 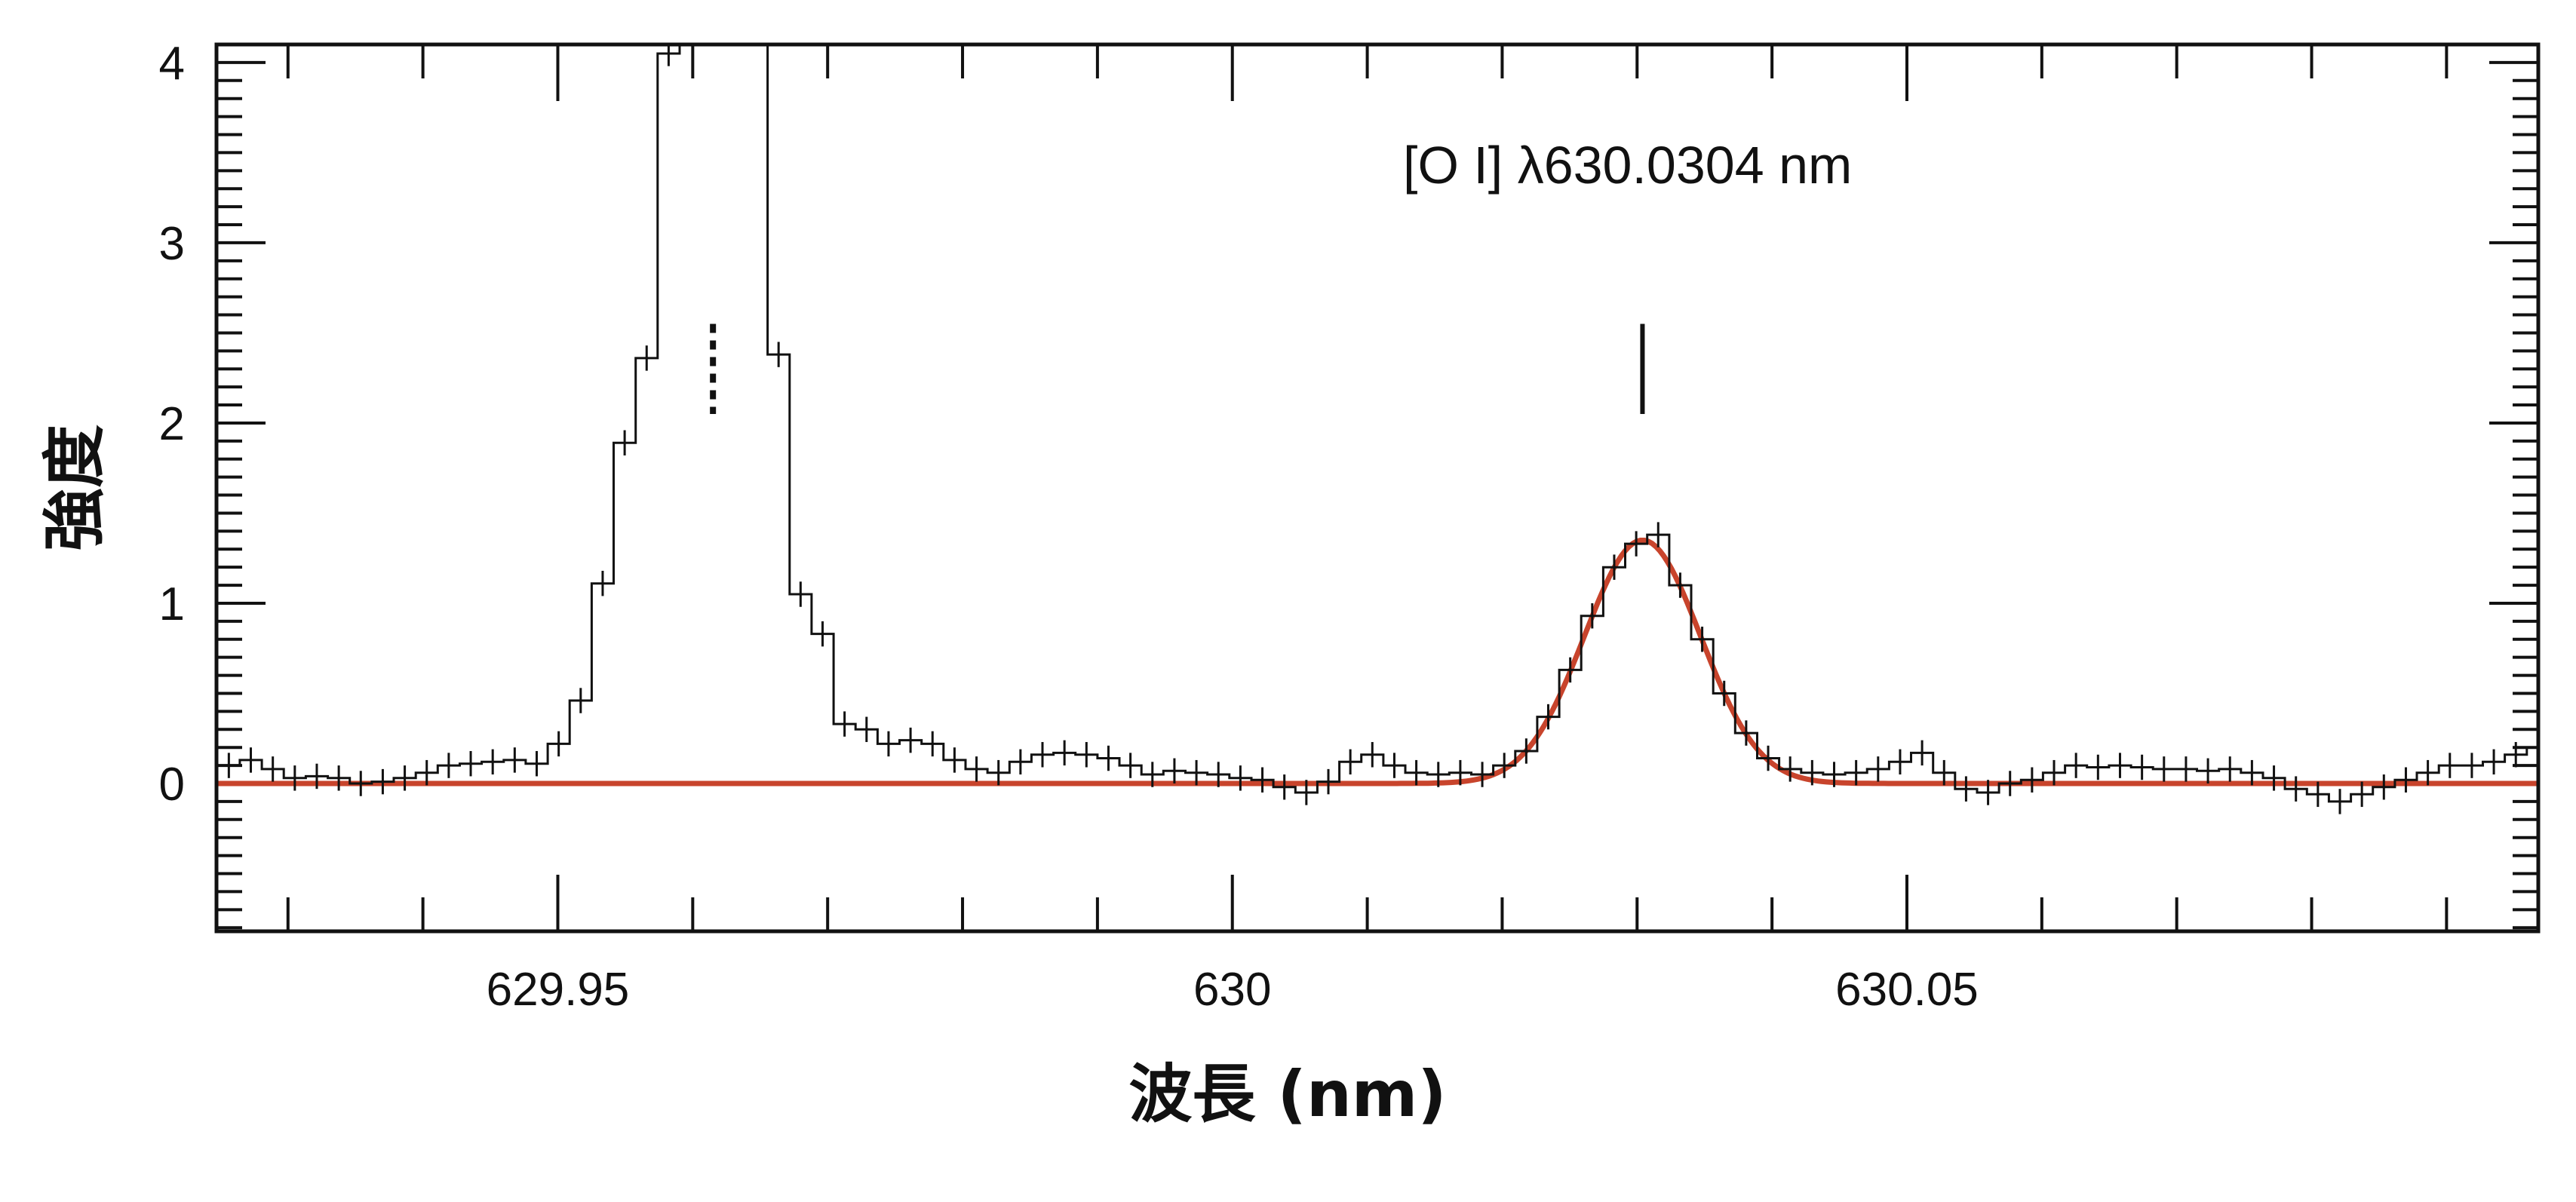 What do you see at coordinates (172, 785) in the screenshot?
I see `y-tick-label: 0` at bounding box center [172, 785].